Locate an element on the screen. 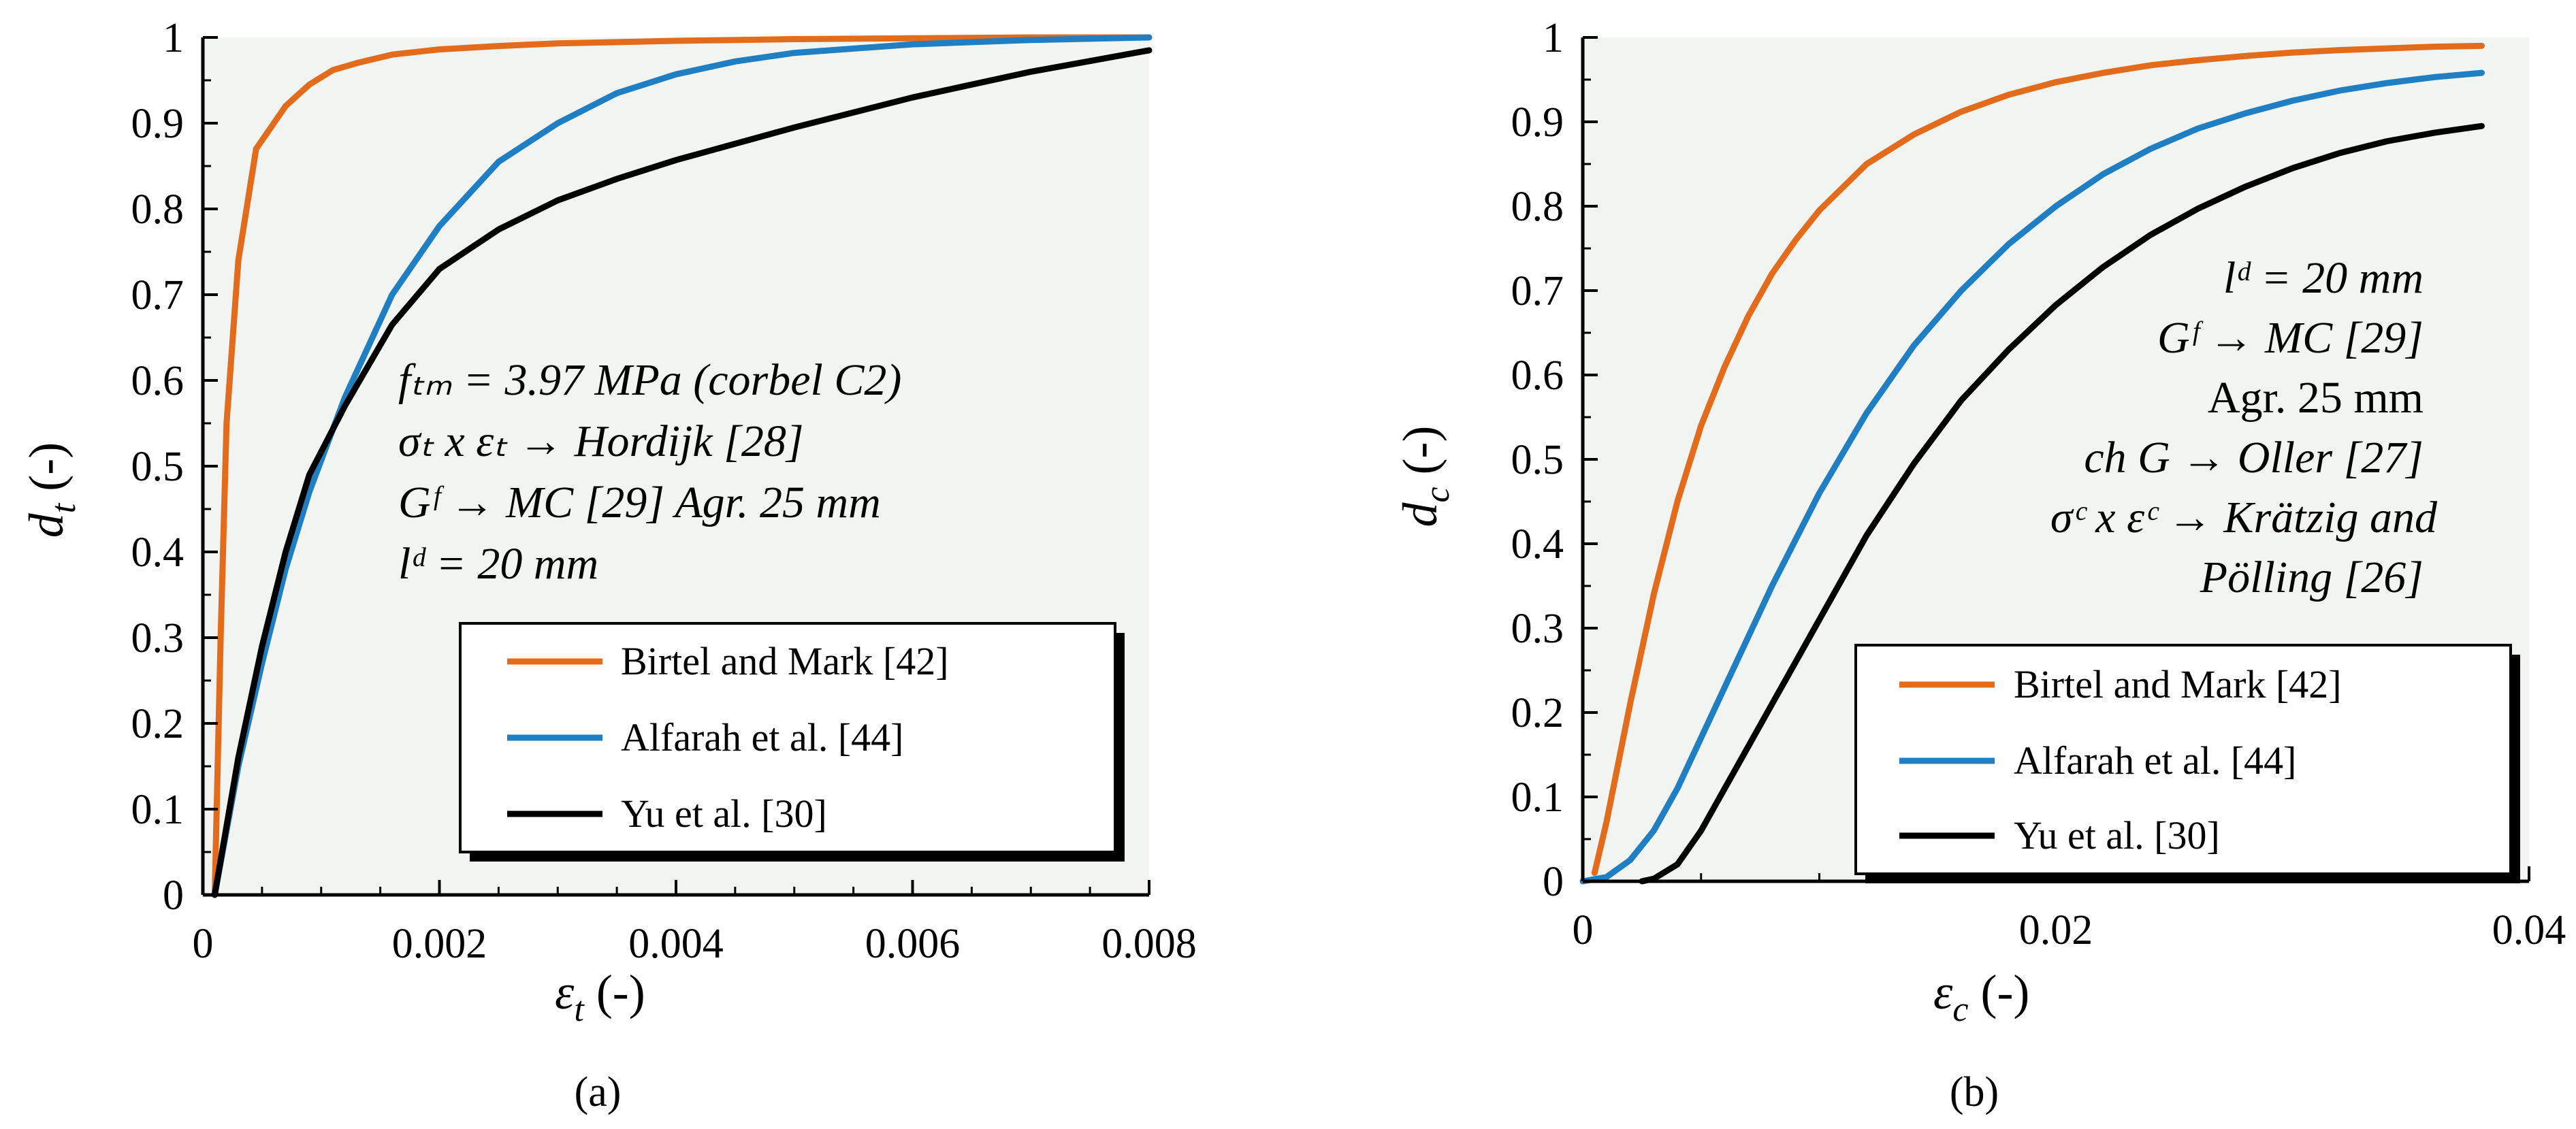  y-tick-label-a: 0.2 is located at coordinates (158, 724).